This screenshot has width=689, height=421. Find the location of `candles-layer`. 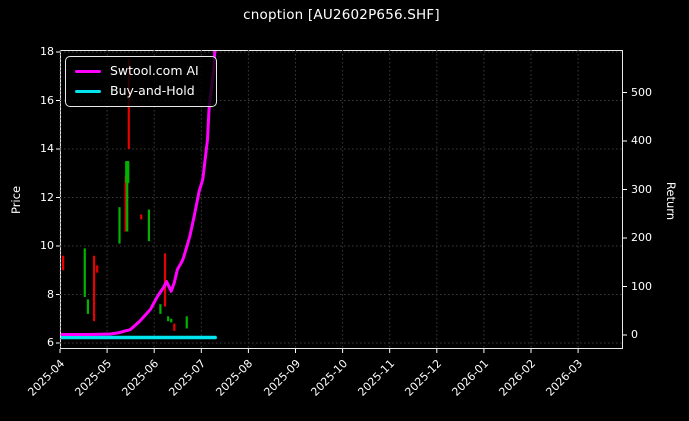

candles-layer is located at coordinates (124, 195).